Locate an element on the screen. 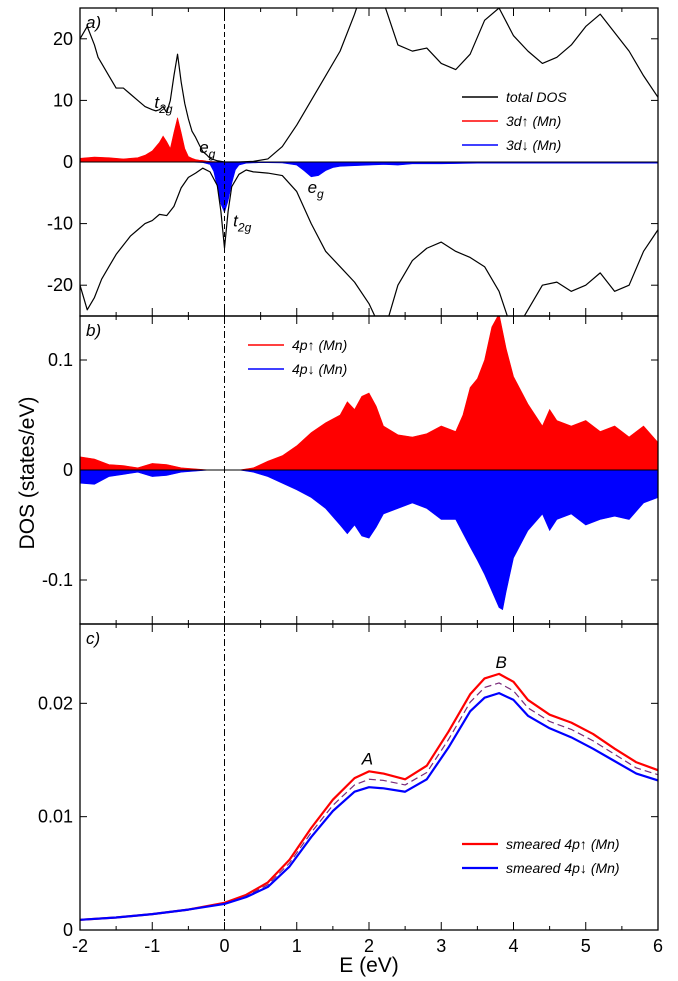  legend-label-a-1: 3d↑ (Mn) is located at coordinates (533, 121).